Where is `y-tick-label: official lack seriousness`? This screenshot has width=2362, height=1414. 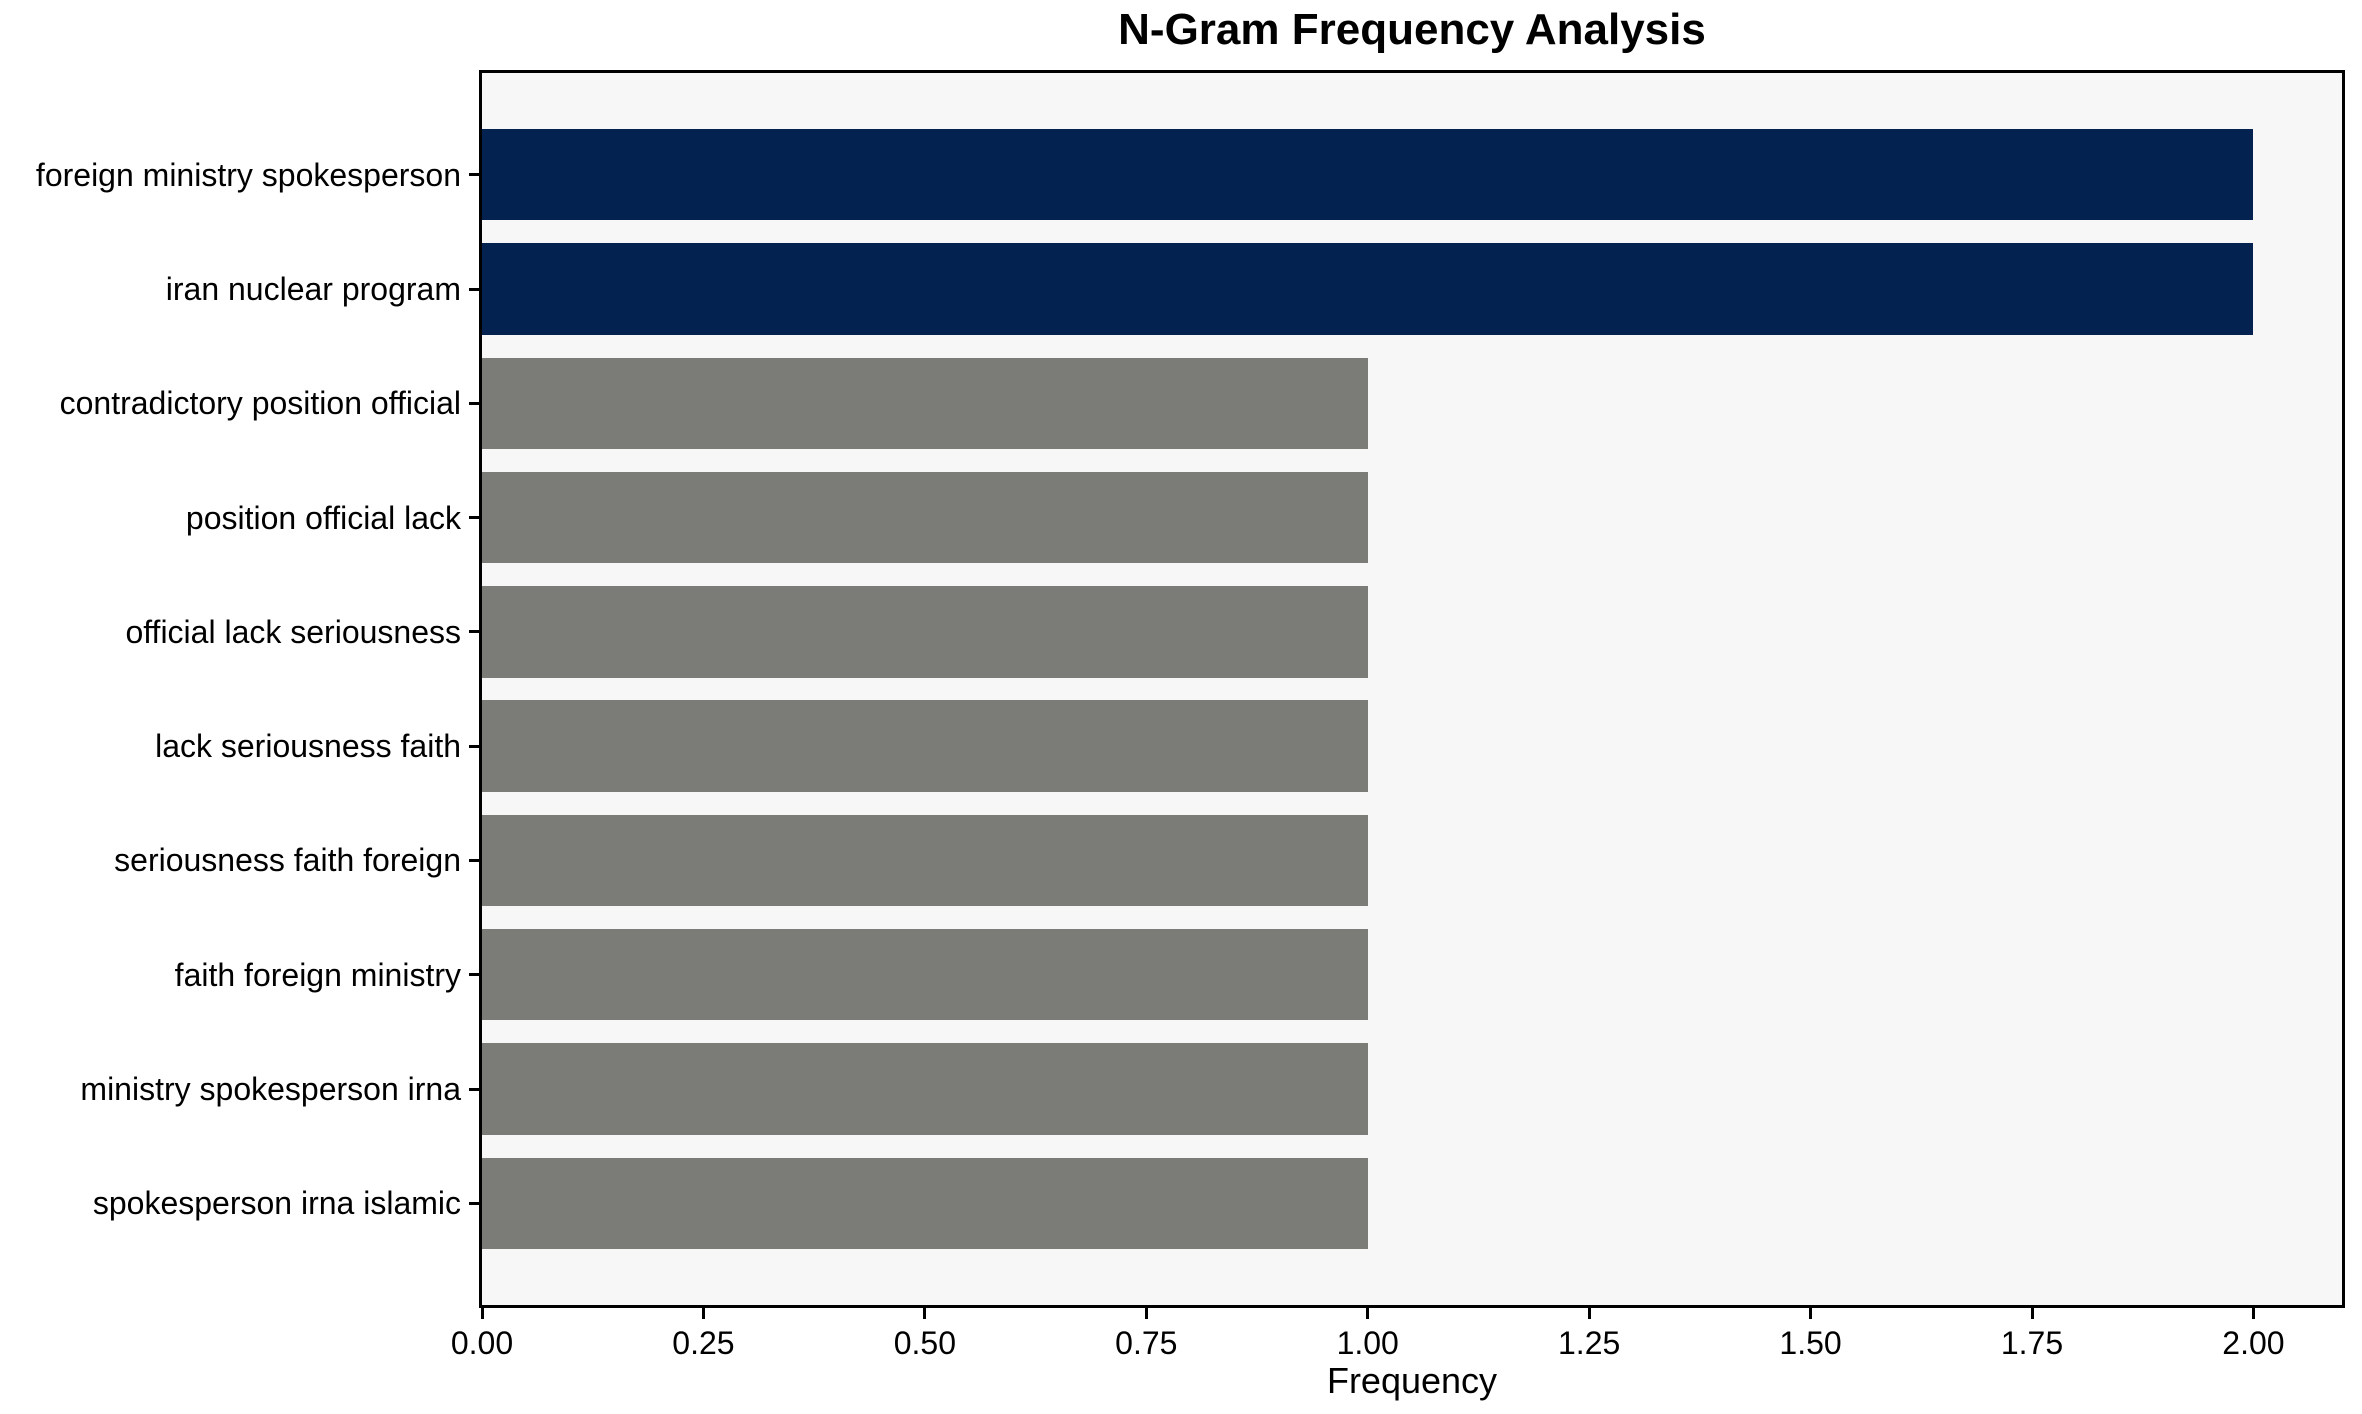
y-tick-label: official lack seriousness is located at coordinates (293, 631).